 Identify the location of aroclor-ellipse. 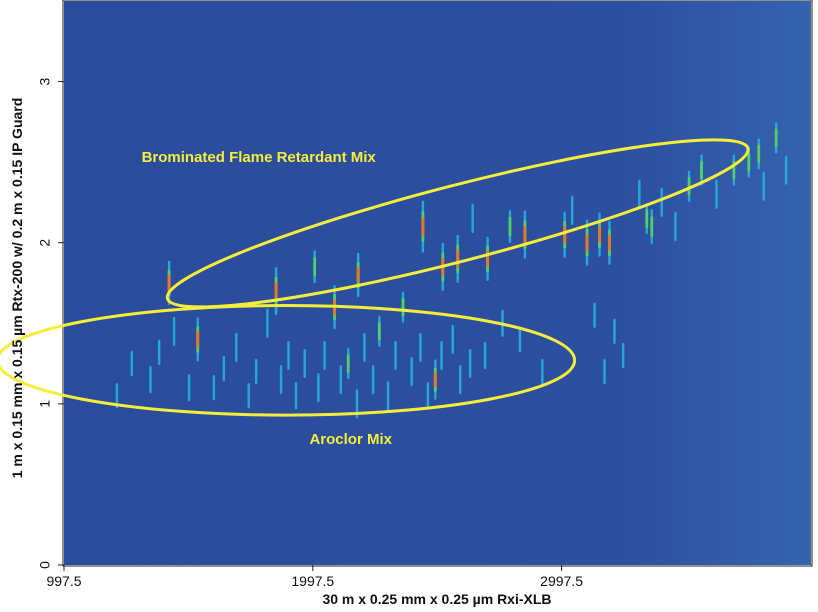
(288, 360).